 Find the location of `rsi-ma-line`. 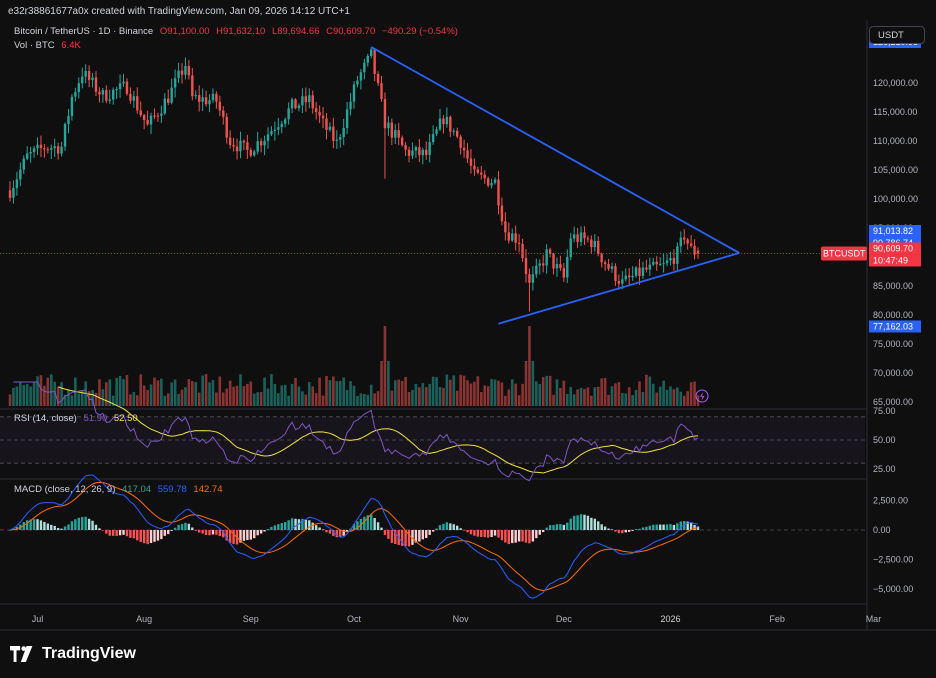

rsi-ma-line is located at coordinates (378, 430).